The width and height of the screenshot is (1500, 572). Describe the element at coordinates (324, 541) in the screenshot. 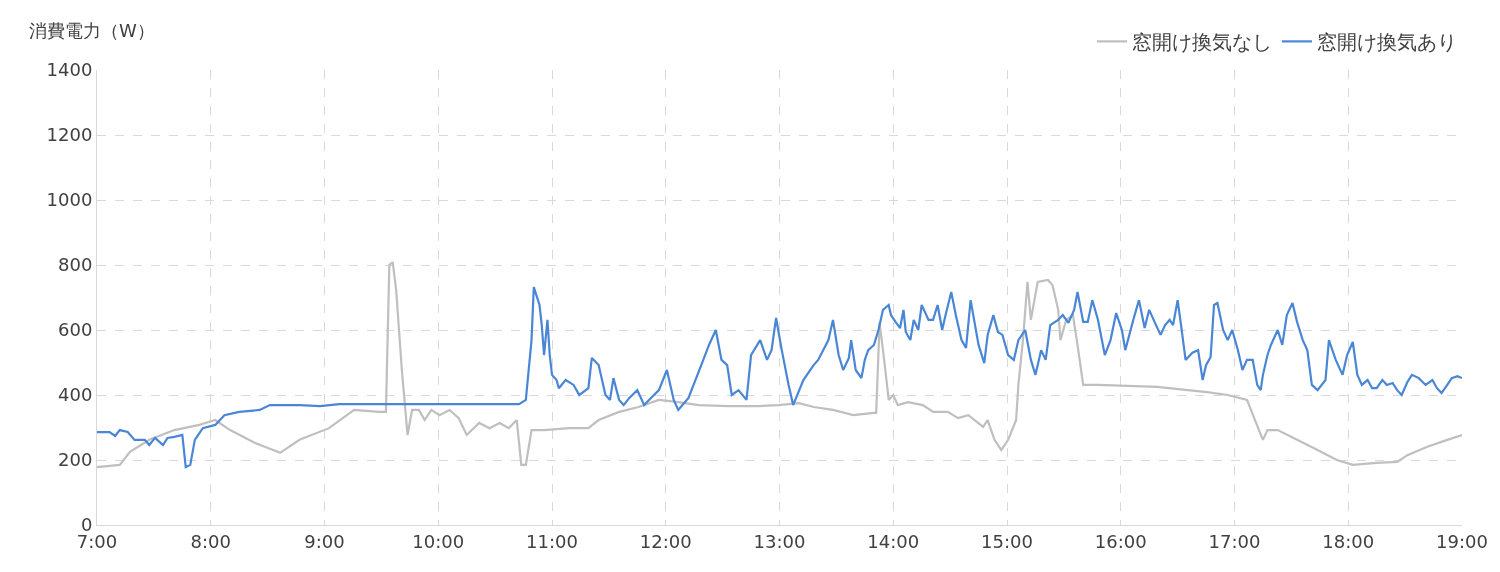

I see `x-tick-label: 9:00` at that location.